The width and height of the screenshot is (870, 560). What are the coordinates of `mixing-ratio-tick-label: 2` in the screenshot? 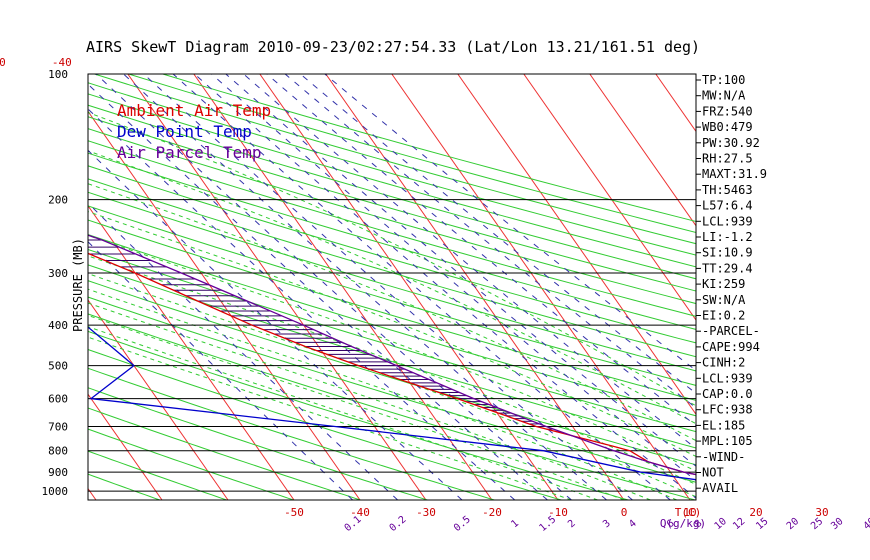 It's located at (572, 524).